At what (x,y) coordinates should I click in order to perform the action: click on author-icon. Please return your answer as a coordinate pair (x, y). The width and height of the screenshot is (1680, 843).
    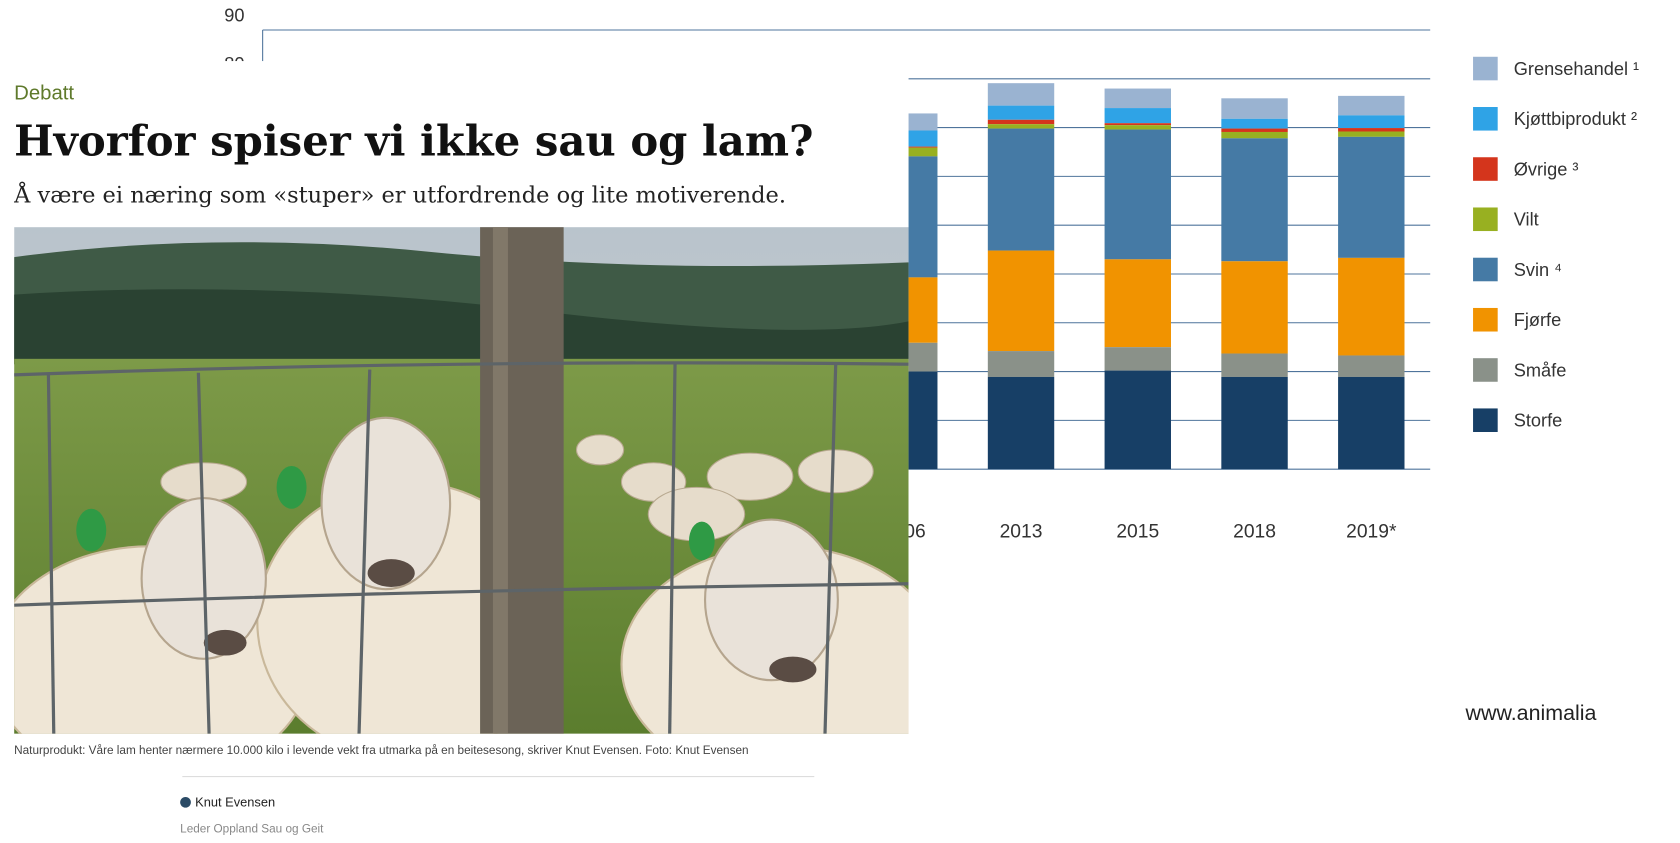
    Looking at the image, I should click on (185, 802).